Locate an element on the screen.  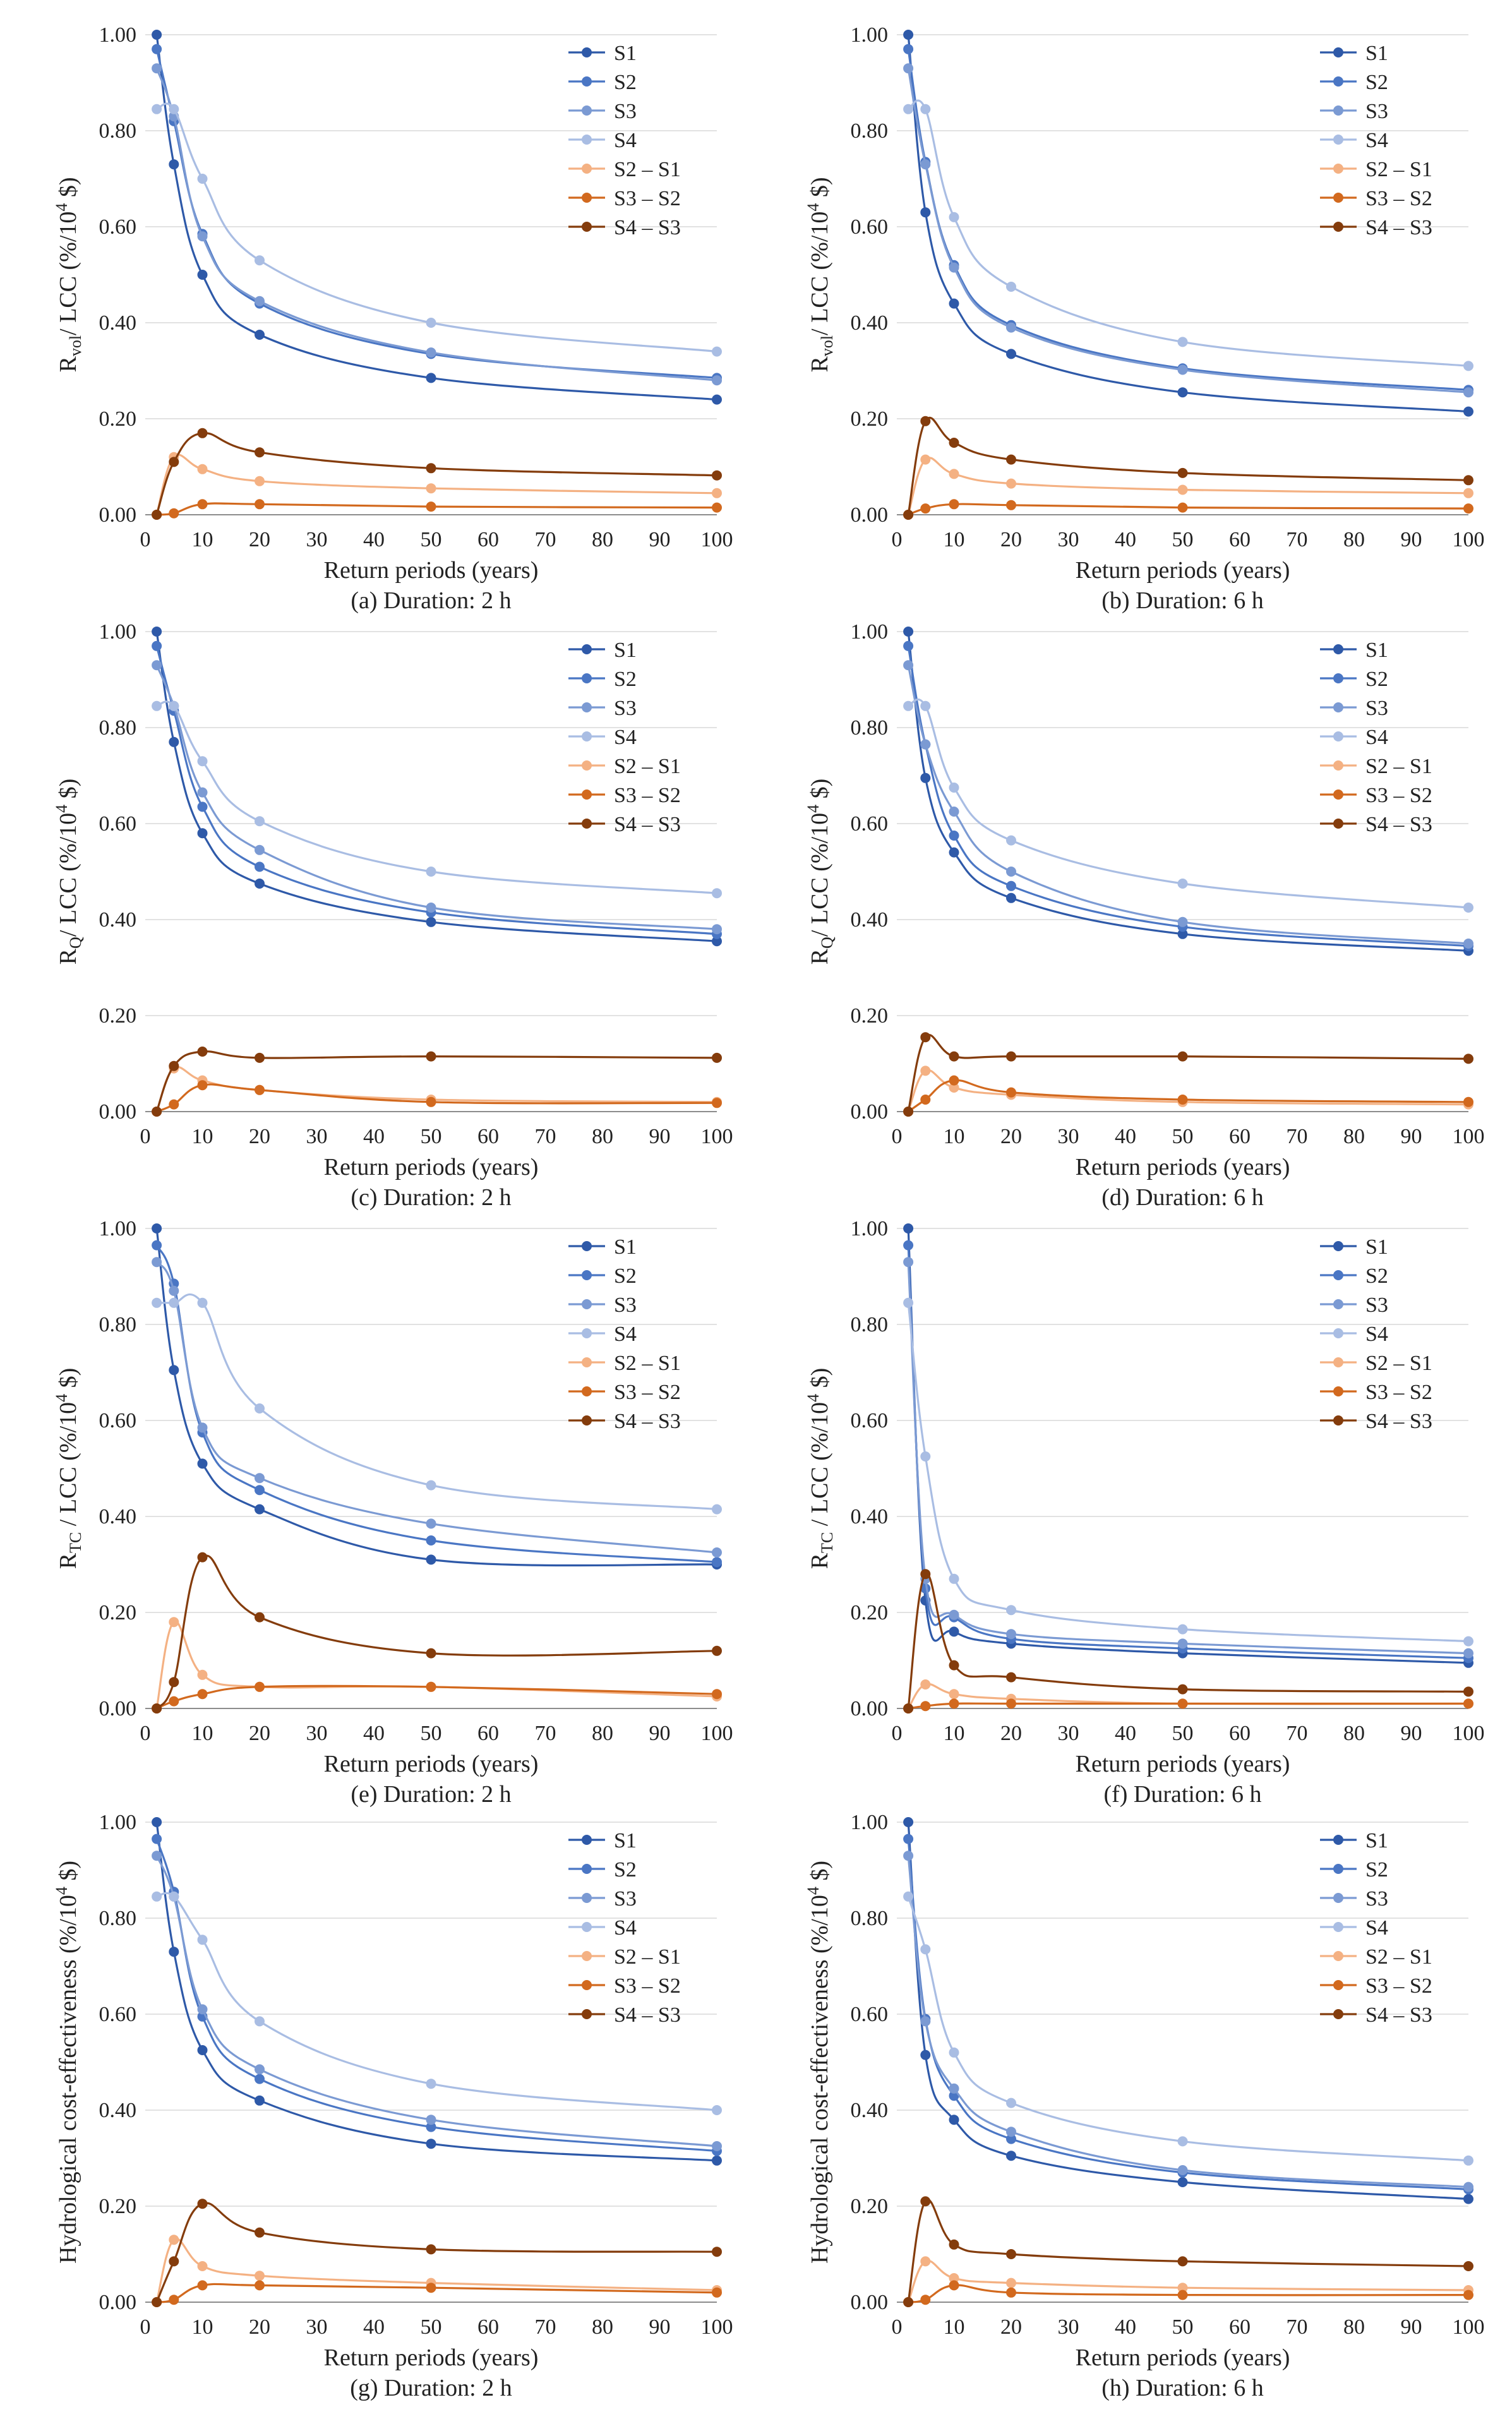
x-axis-title: Return periods (years) is located at coordinates (431, 2357).